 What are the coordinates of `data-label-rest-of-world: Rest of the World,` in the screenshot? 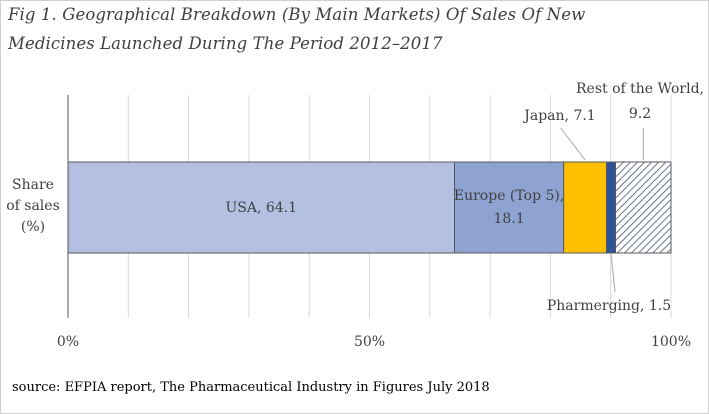 It's located at (640, 89).